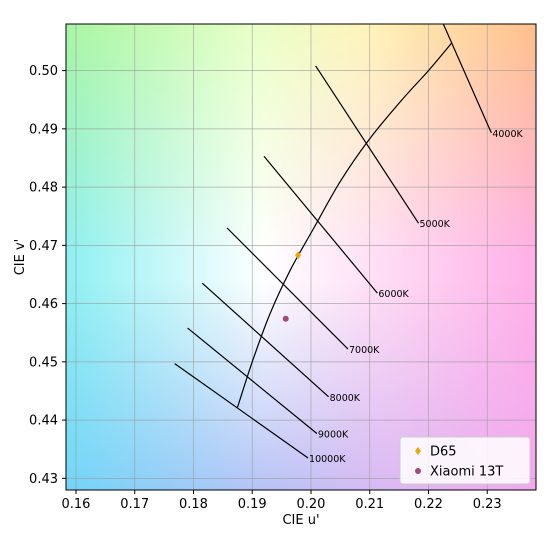  I want to click on x-tick-label: 0.16, so click(76, 504).